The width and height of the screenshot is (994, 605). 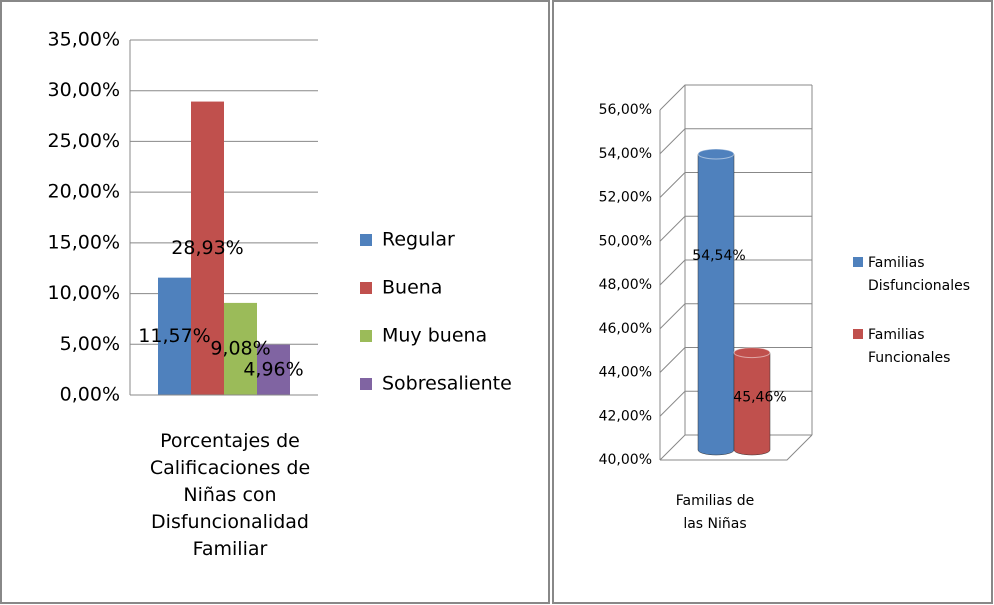 I want to click on floor, so click(x=736, y=447).